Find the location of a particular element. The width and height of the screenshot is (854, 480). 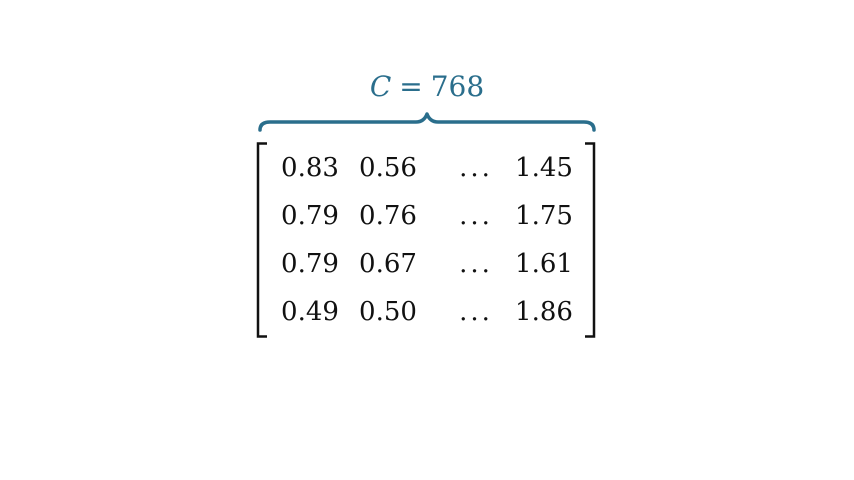

matrix-cell: 0.56 is located at coordinates (388, 168).